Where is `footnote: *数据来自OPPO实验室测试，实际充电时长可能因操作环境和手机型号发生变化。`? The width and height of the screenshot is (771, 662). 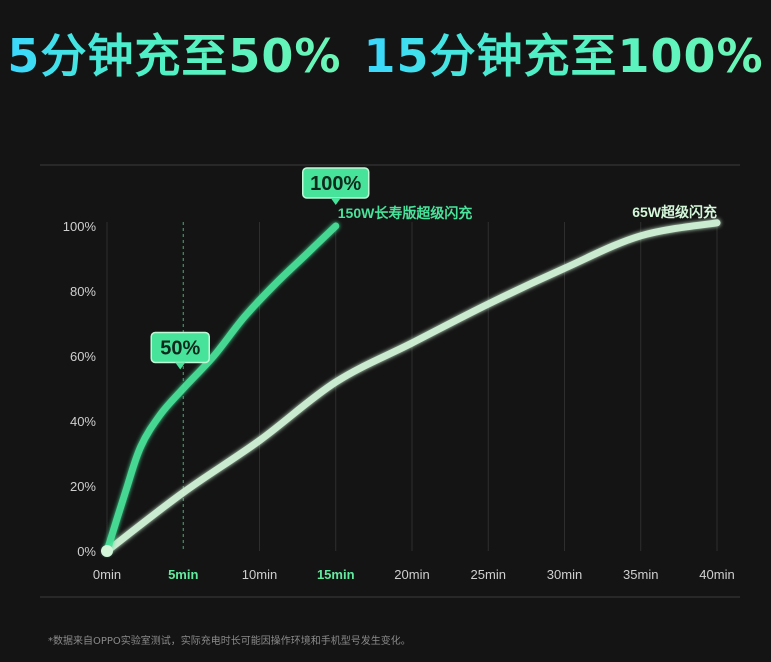 footnote: *数据来自OPPO实验室测试，实际充电时长可能因操作环境和手机型号发生变化。 is located at coordinates (229, 641).